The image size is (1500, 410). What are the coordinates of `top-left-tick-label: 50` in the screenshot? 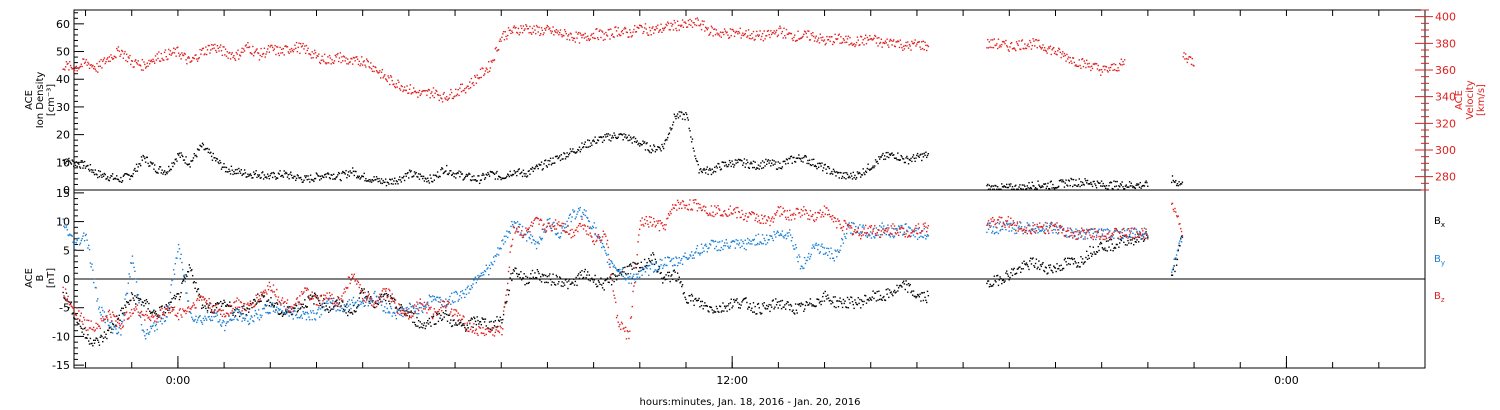 It's located at (63, 52).